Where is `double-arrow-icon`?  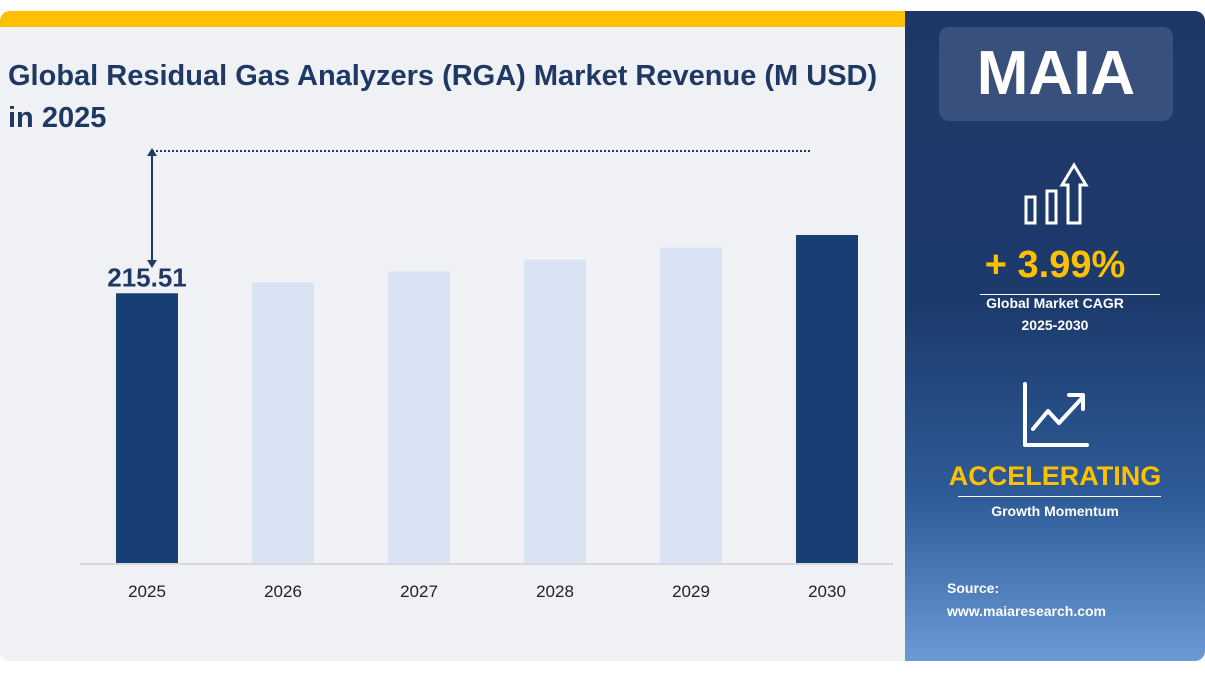 double-arrow-icon is located at coordinates (152, 208).